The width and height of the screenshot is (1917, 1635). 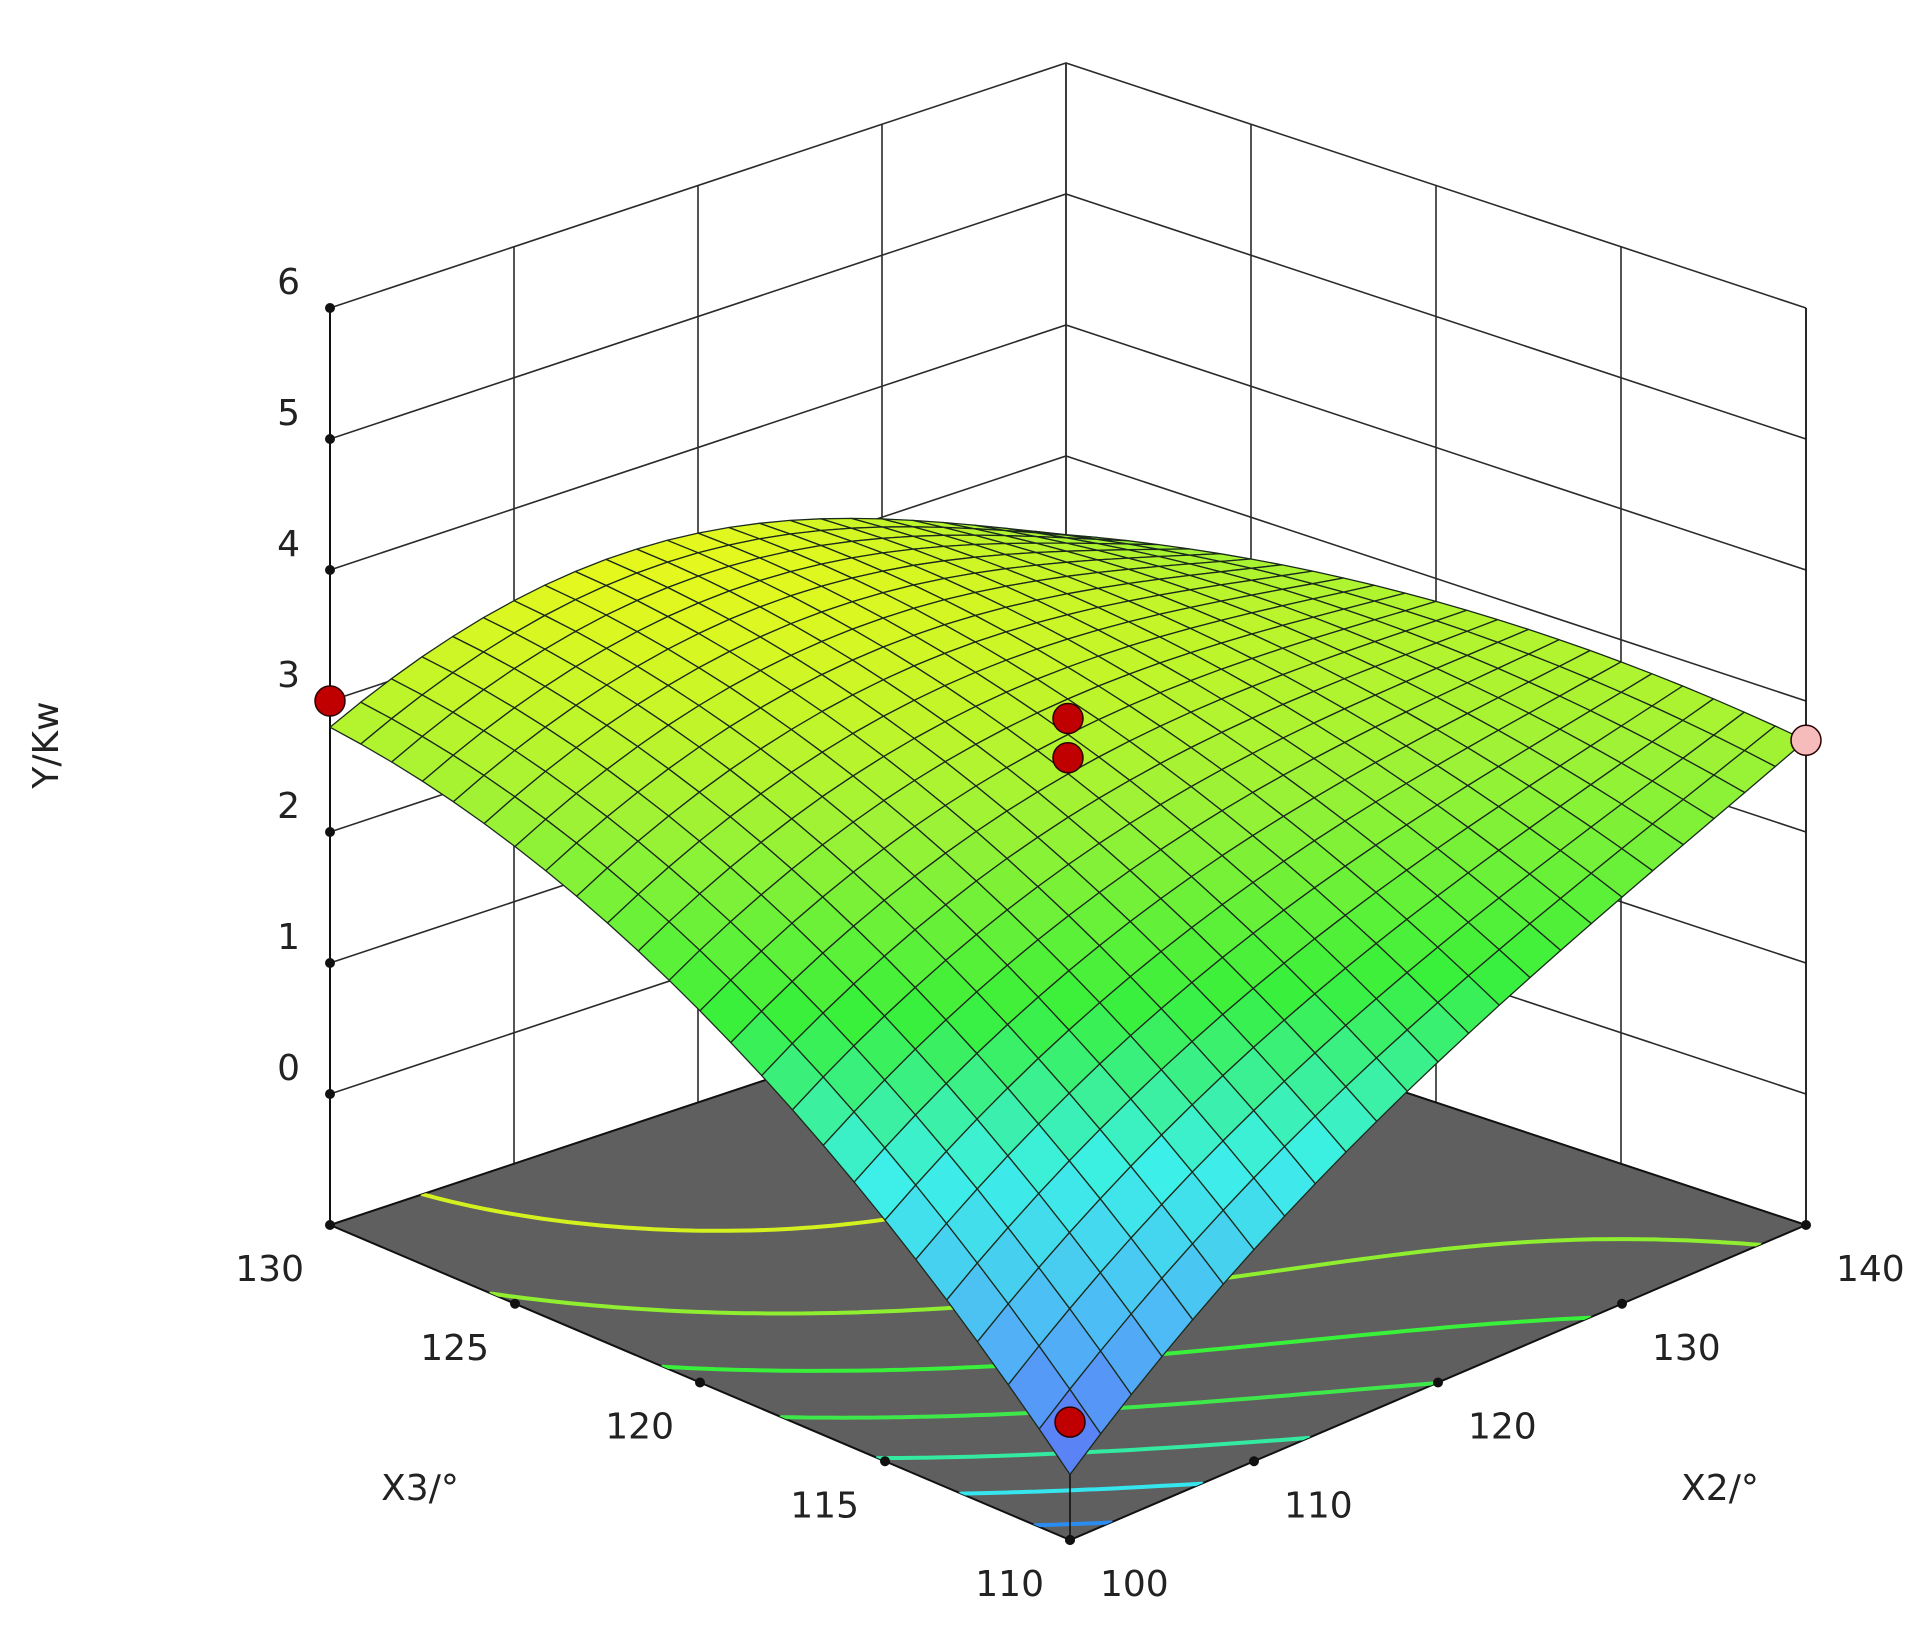 I want to click on z-axis-title: Y/Kw, so click(x=46, y=745).